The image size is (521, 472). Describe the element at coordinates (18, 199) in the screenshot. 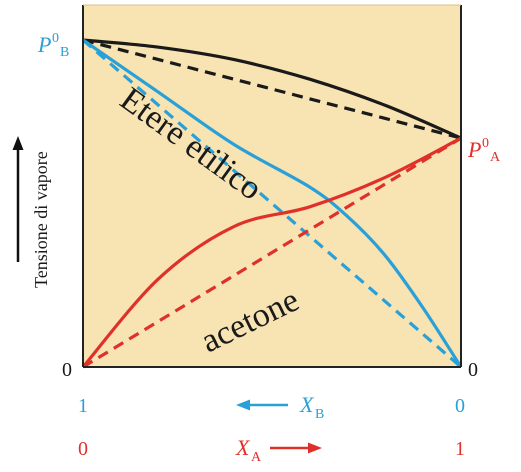

I see `y-axis-arrow` at that location.